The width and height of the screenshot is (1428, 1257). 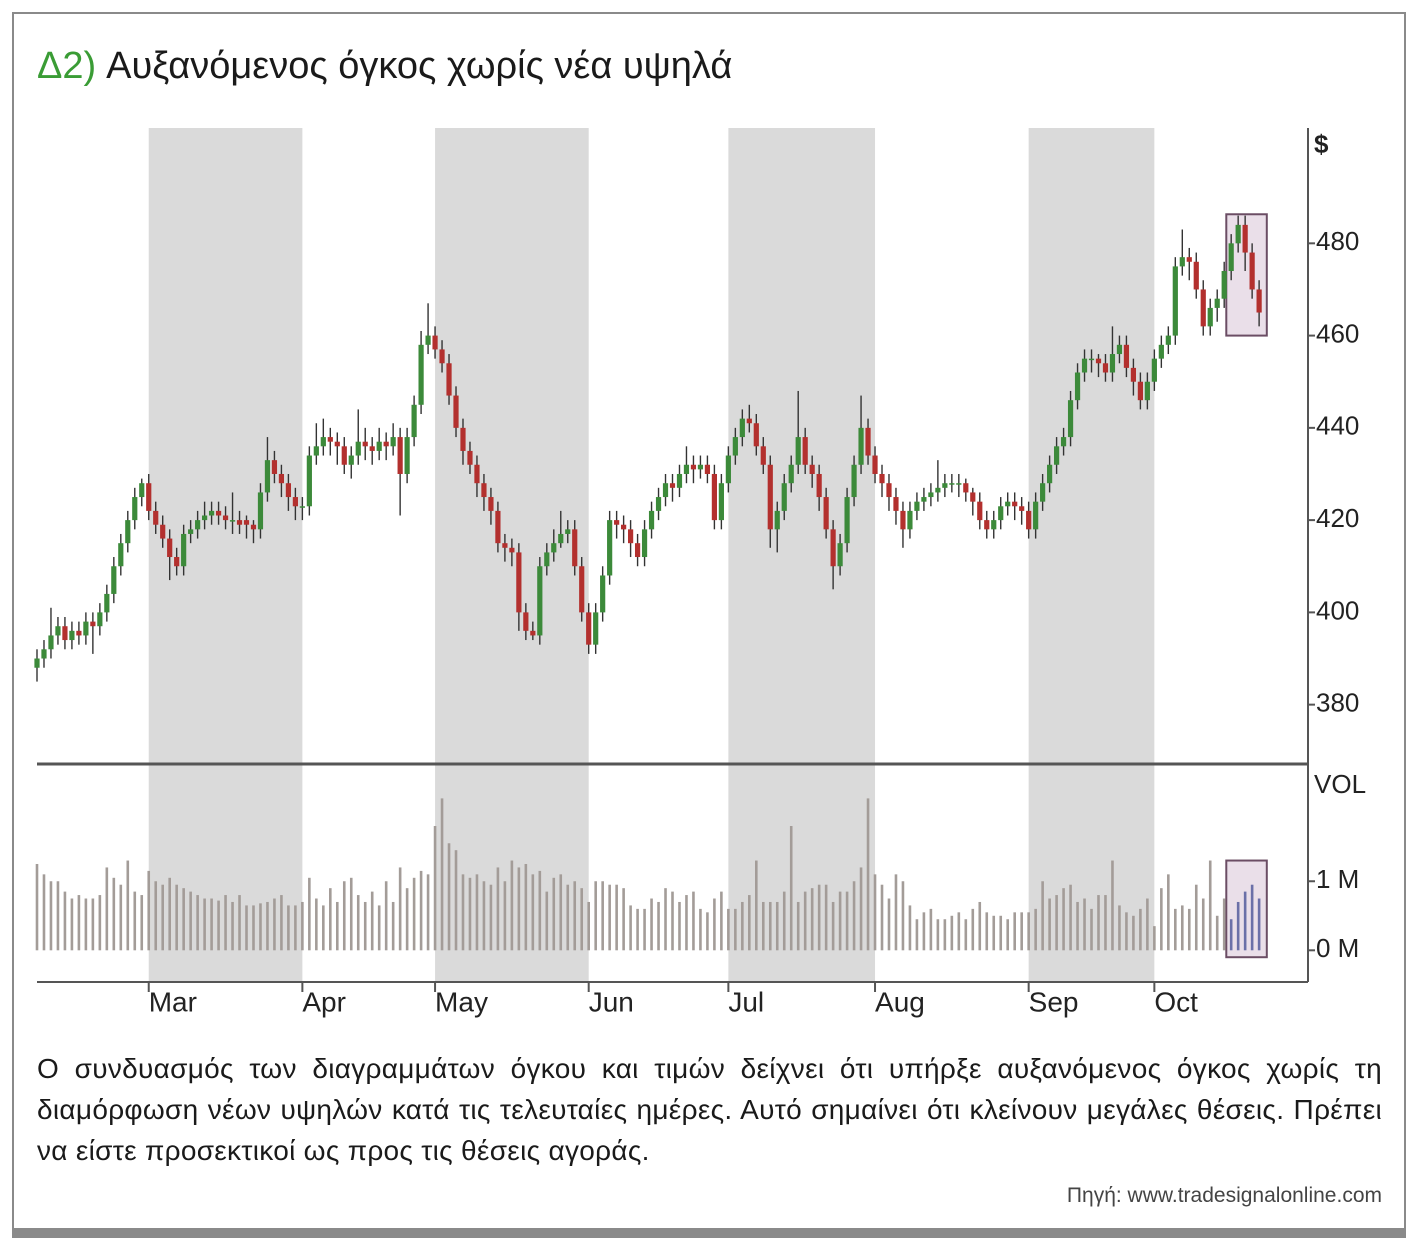 I want to click on volume-tick-label: 0 M, so click(x=1337, y=948).